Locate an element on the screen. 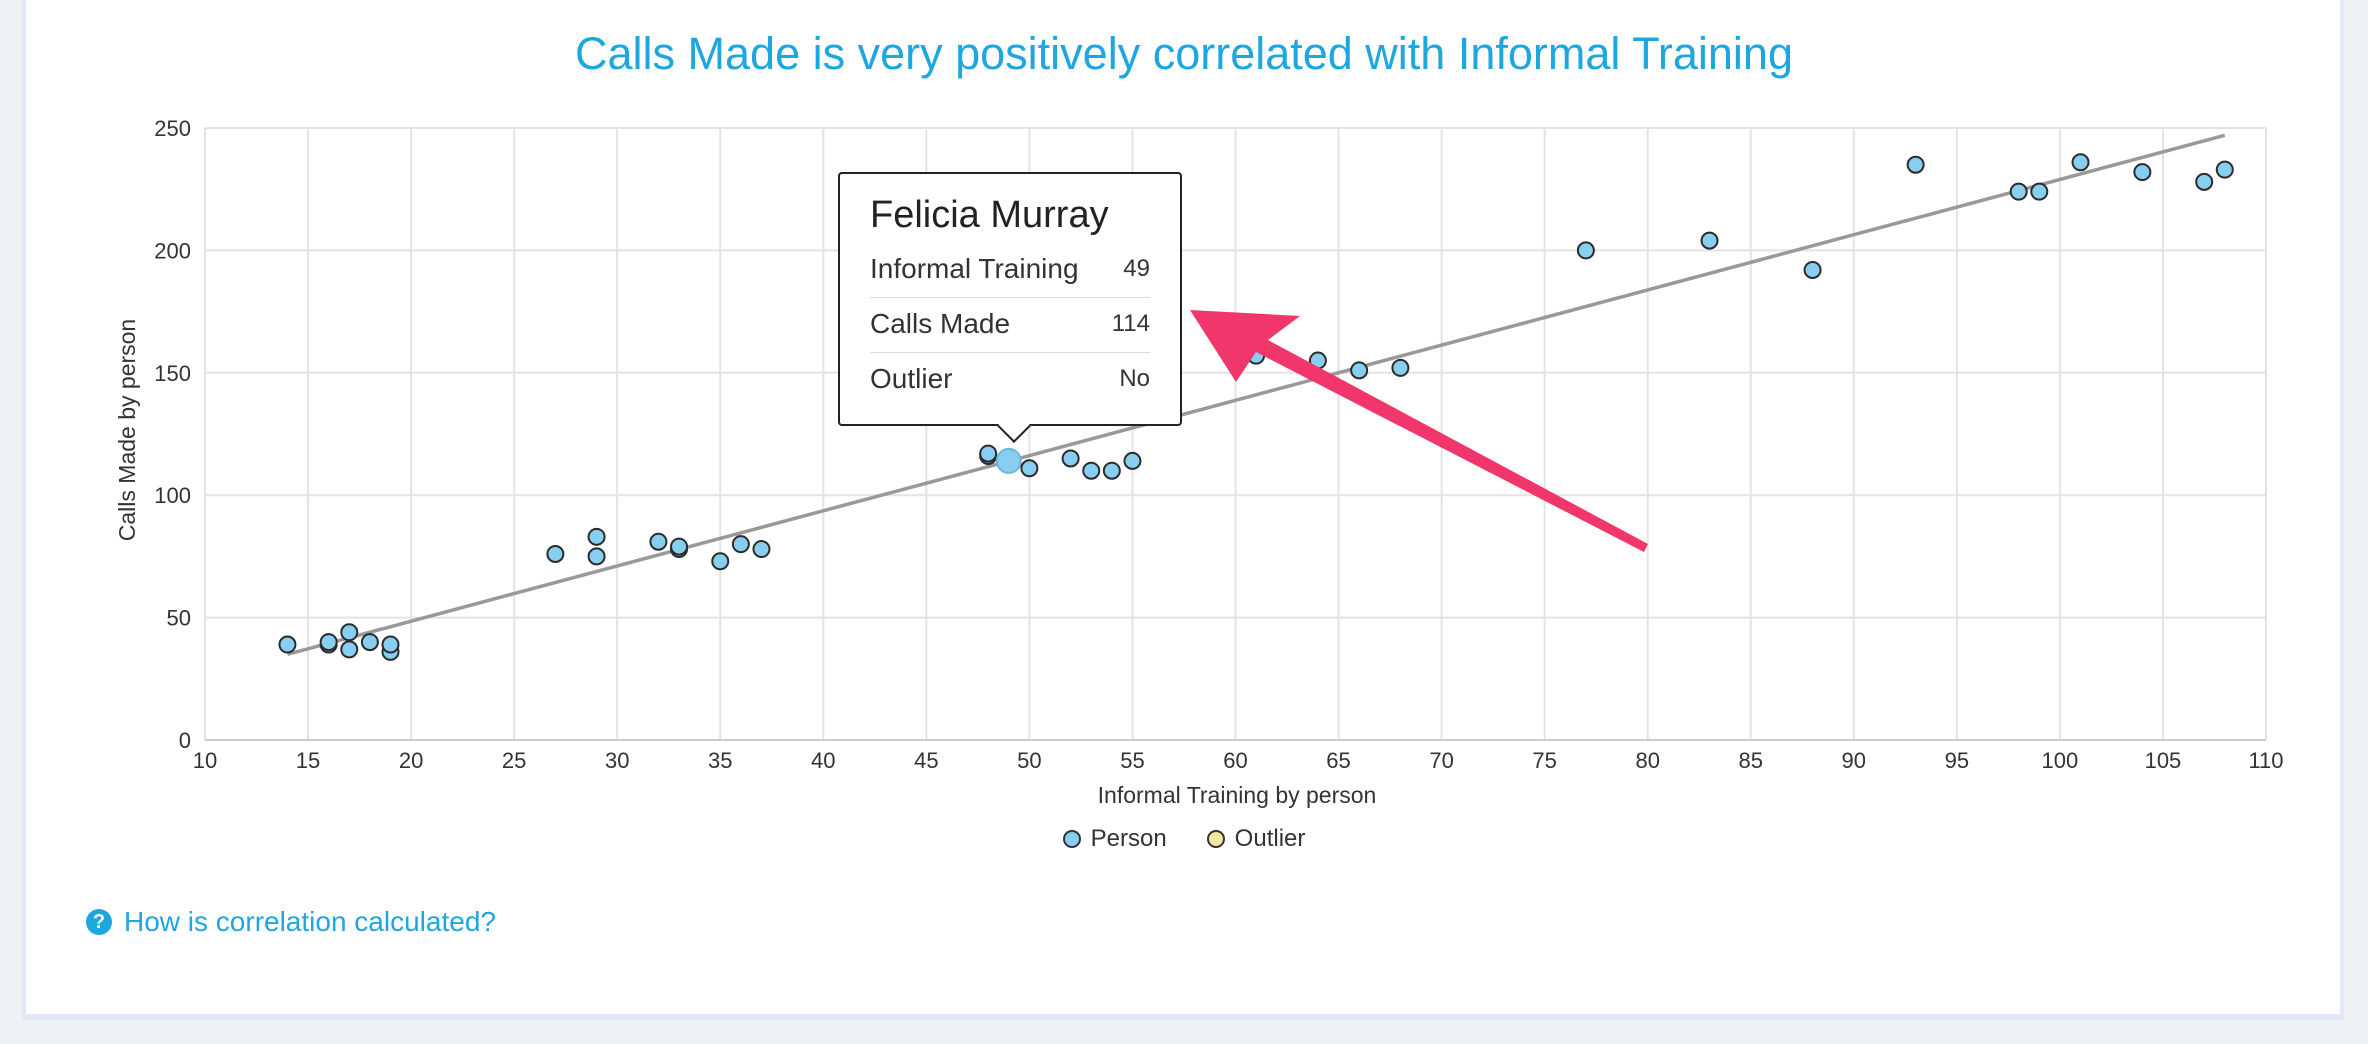  x-tick-label: 100 is located at coordinates (2060, 760).